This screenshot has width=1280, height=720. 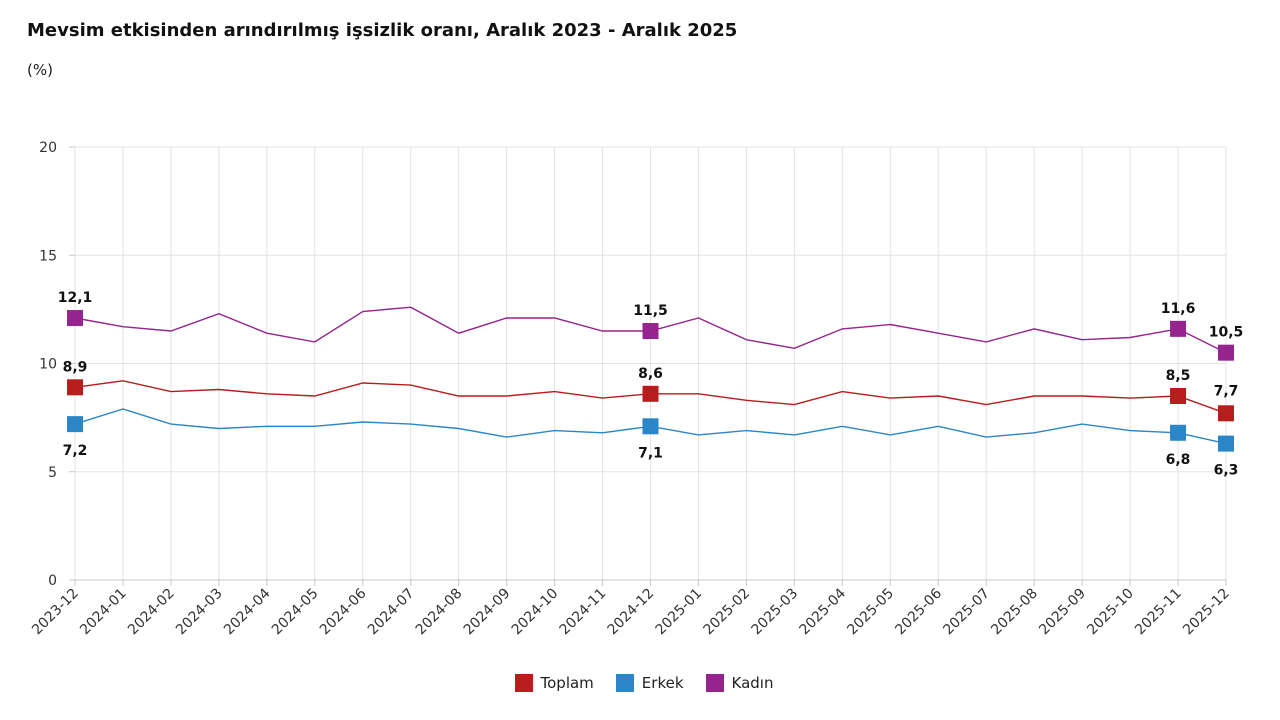 What do you see at coordinates (966, 612) in the screenshot?
I see `x-tick-label: 2025-07` at bounding box center [966, 612].